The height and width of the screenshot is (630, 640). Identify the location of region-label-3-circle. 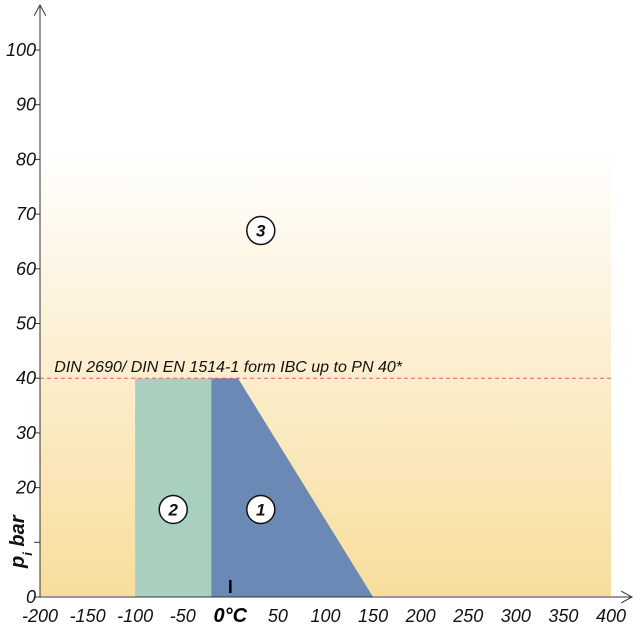
(261, 230).